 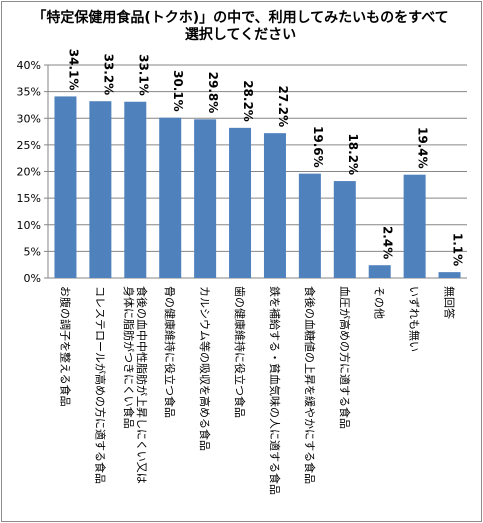 What do you see at coordinates (388, 242) in the screenshot?
I see `data-label: 2.4%` at bounding box center [388, 242].